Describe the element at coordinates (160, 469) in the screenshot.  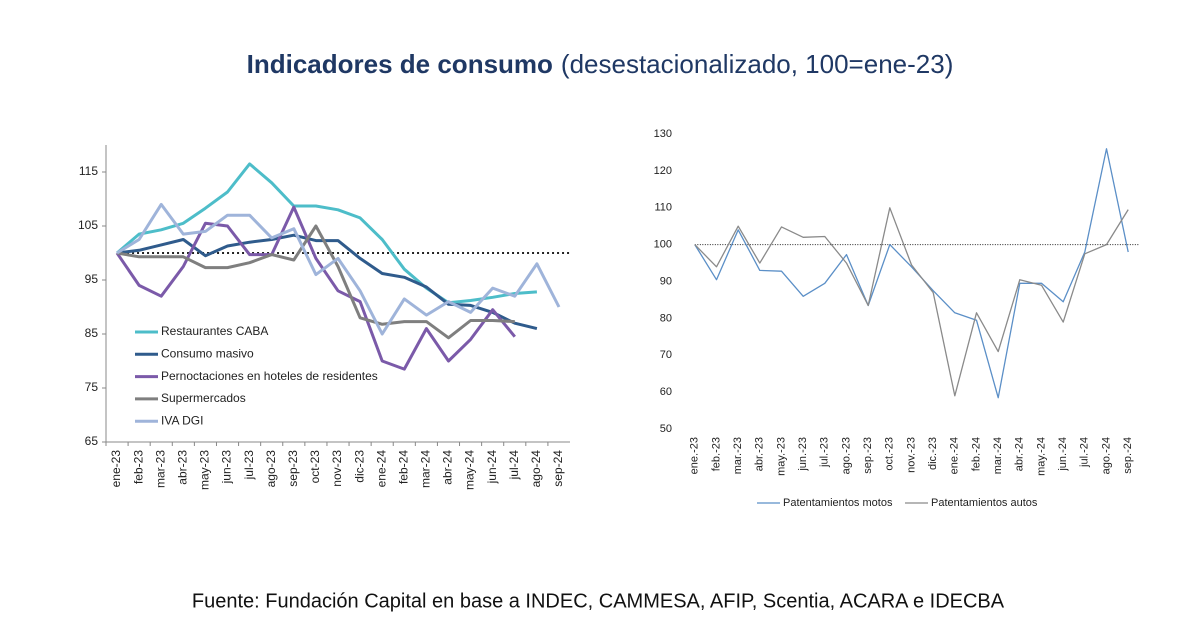
I see `x-tick-label: mar-23` at that location.